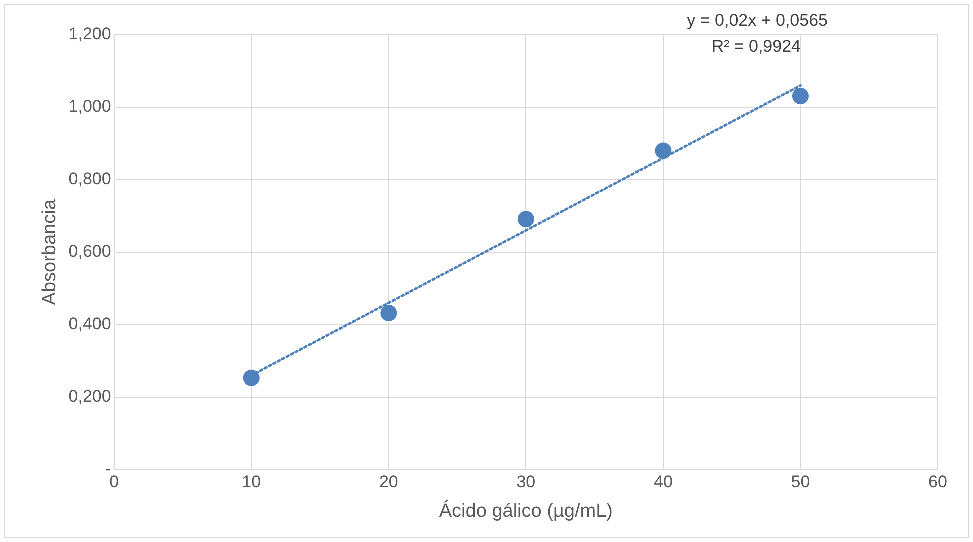 The image size is (973, 542). Describe the element at coordinates (109, 468) in the screenshot. I see `y-tick-label: -` at that location.